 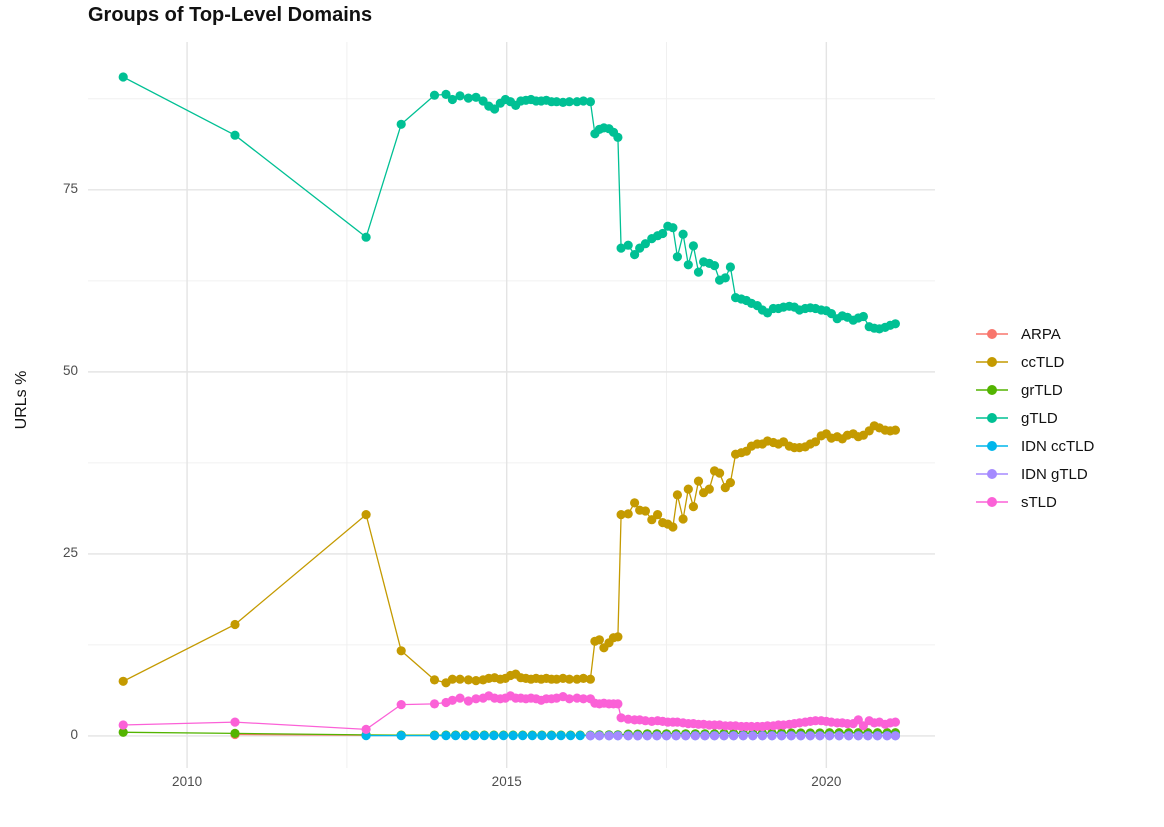 What do you see at coordinates (74, 734) in the screenshot?
I see `y-tick-label: 0` at bounding box center [74, 734].